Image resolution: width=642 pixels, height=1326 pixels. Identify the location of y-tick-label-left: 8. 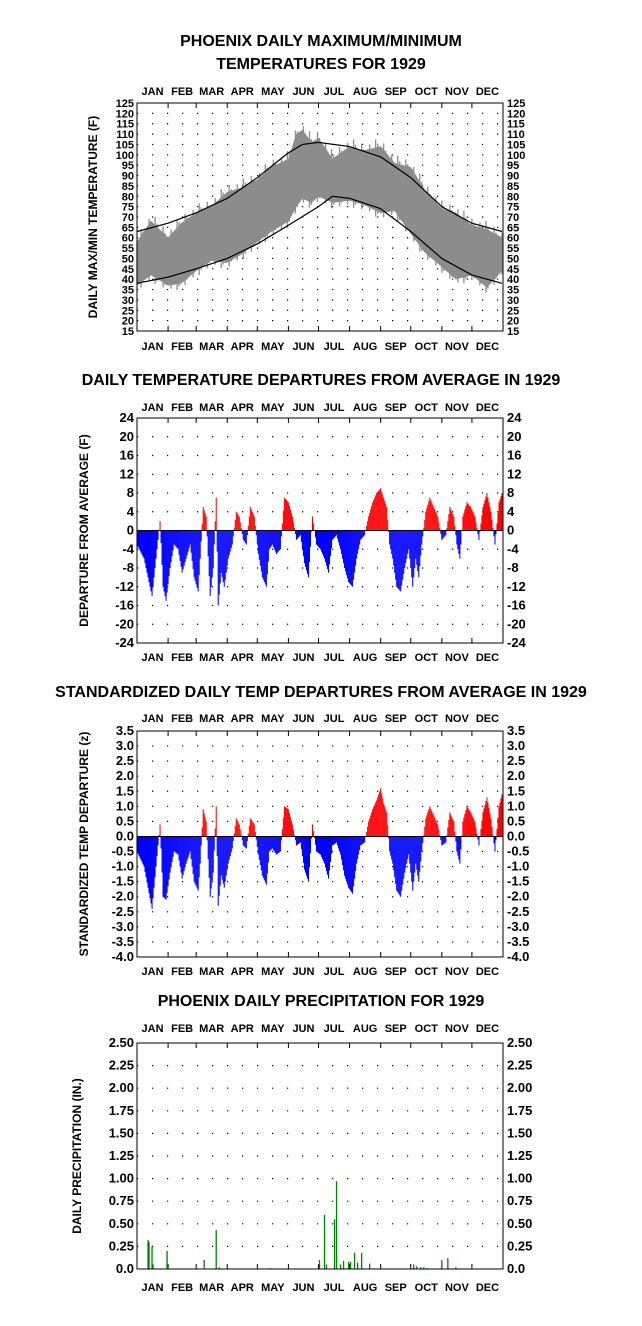
(130, 492).